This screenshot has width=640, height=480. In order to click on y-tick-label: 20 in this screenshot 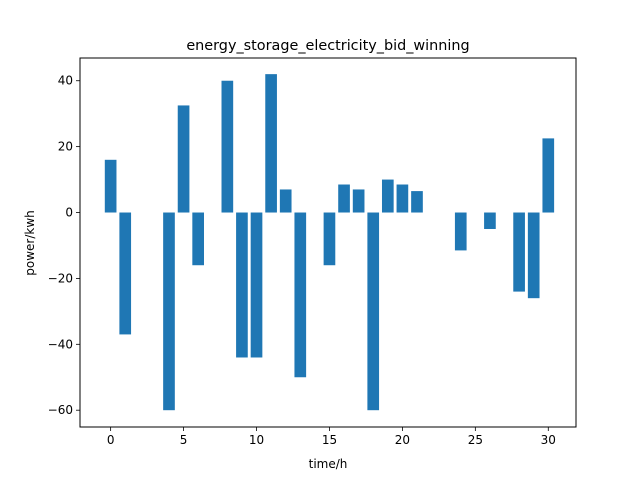, I will do `click(65, 147)`.